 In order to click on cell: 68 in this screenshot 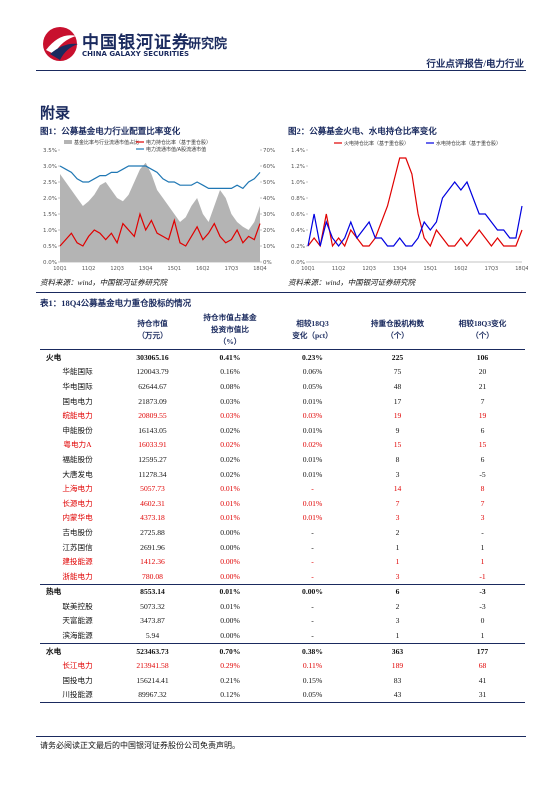, I will do `click(482, 666)`.